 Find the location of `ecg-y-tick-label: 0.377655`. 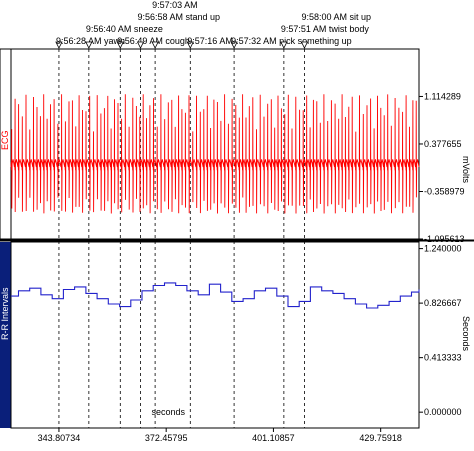

ecg-y-tick-label: 0.377655 is located at coordinates (443, 144).